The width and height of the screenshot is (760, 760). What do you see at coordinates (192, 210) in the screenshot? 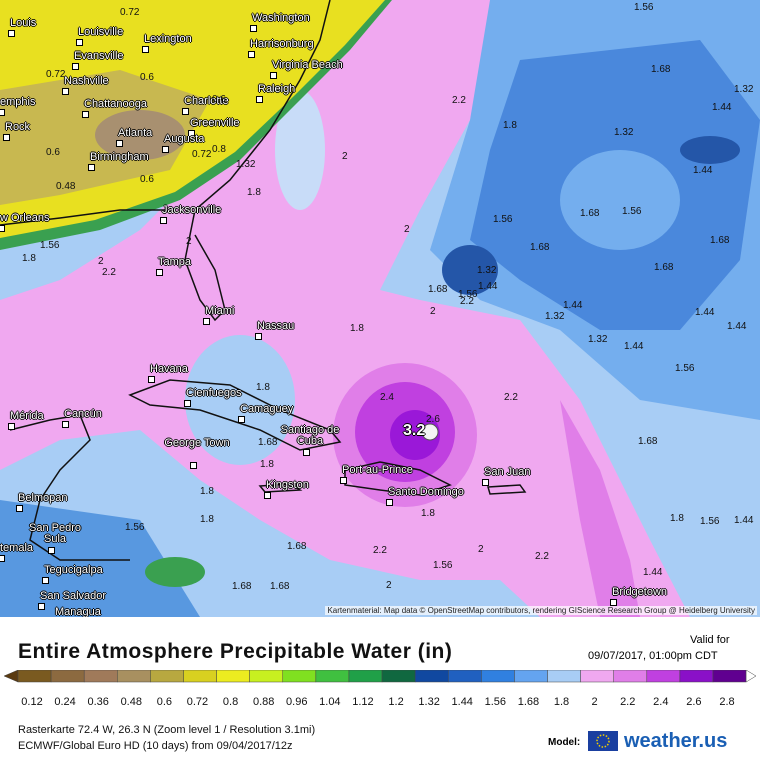
I see `city-label: Jacksonville` at bounding box center [192, 210].